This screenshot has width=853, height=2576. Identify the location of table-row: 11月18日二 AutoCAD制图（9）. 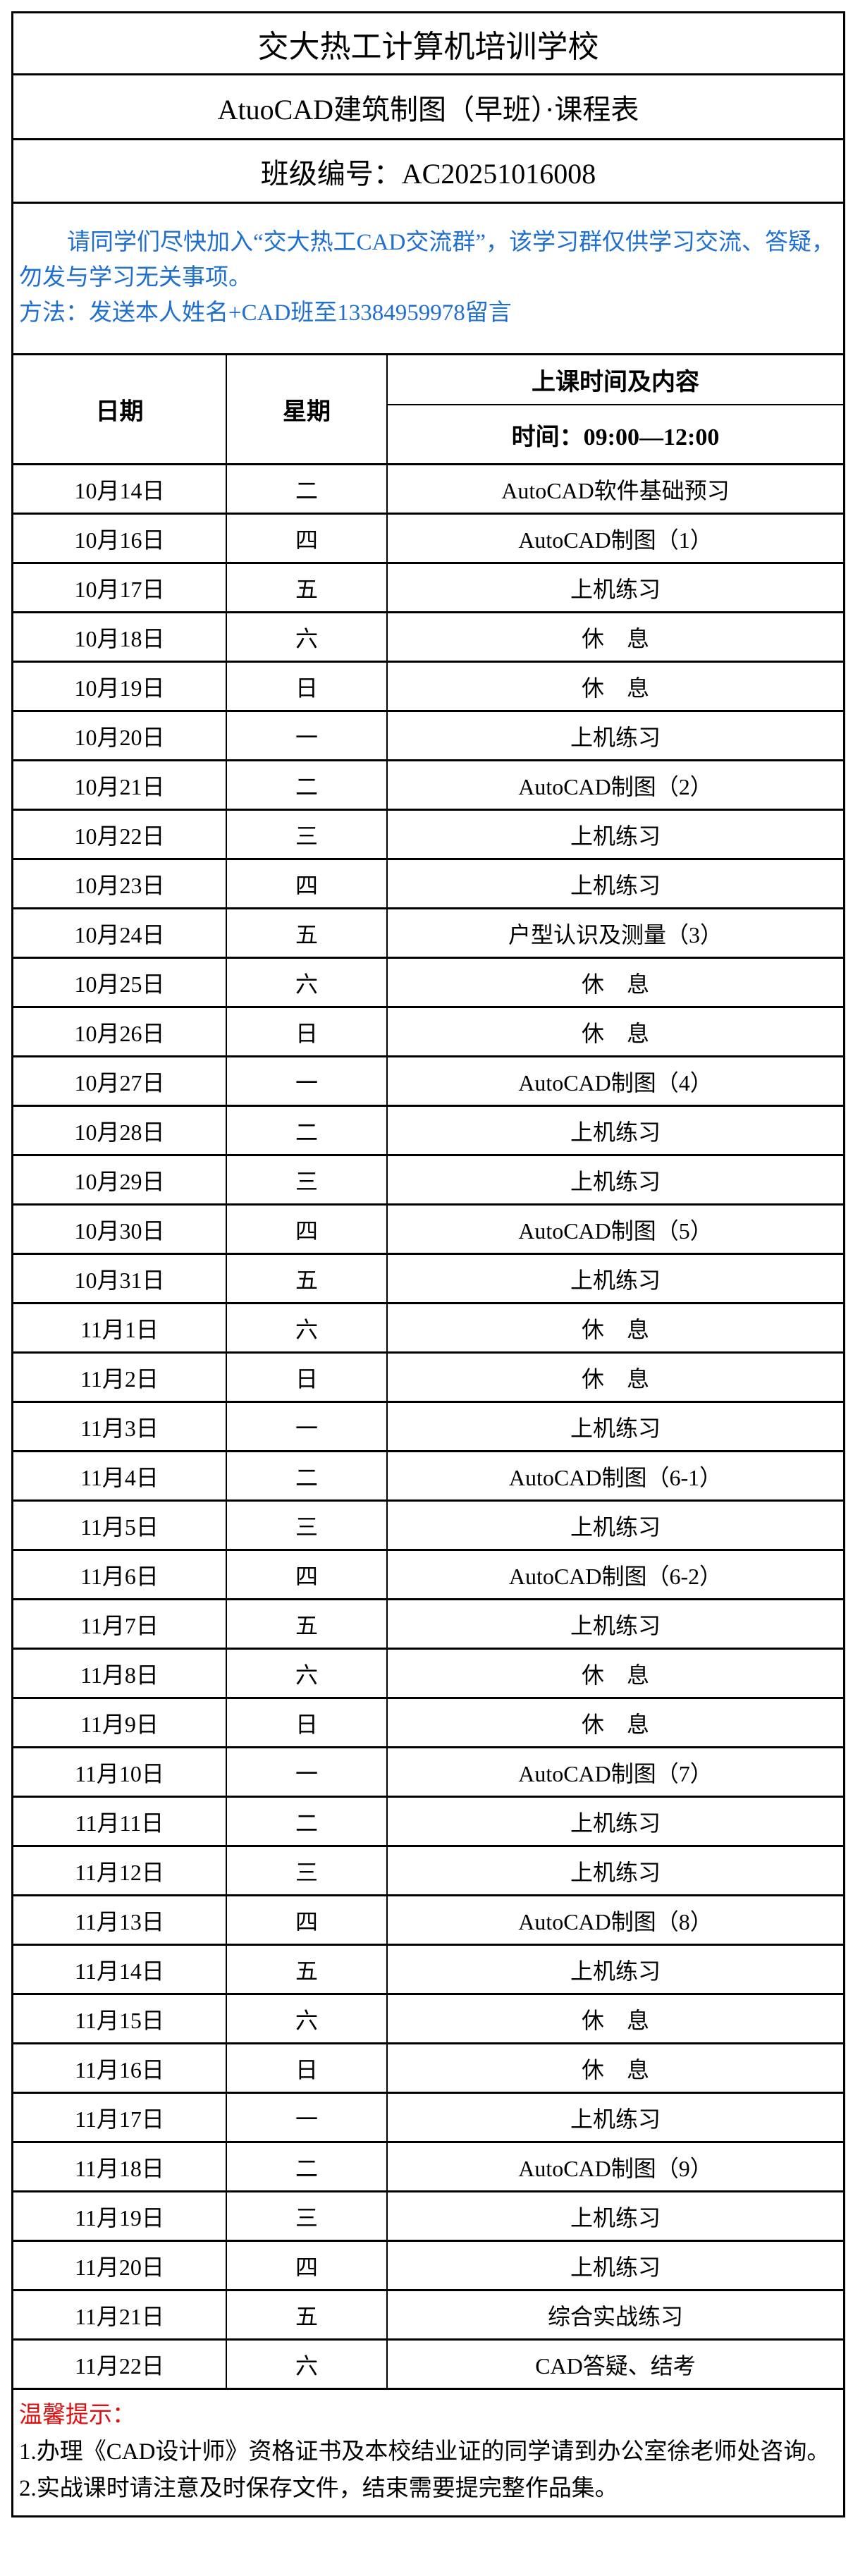
(428, 2166).